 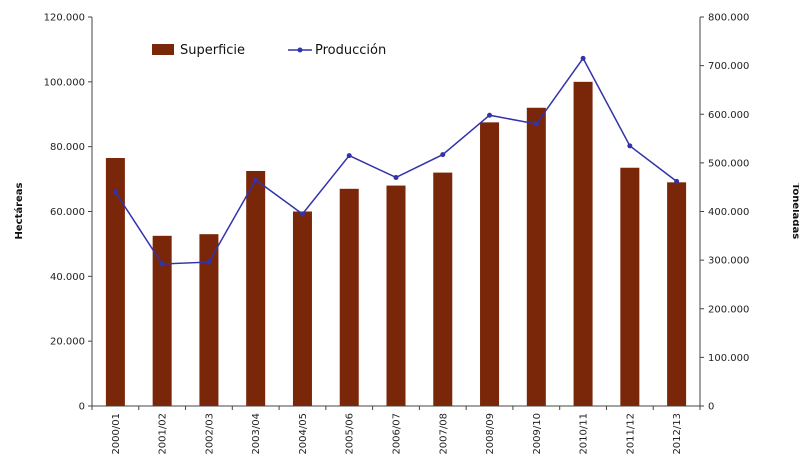 What do you see at coordinates (212, 50) in the screenshot?
I see `legend-label-superficie: Superficie` at bounding box center [212, 50].